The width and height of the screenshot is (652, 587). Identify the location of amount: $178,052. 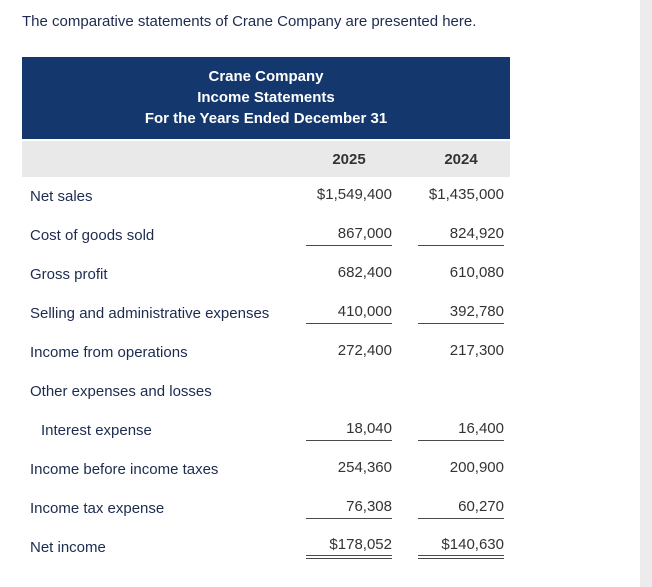
(349, 547).